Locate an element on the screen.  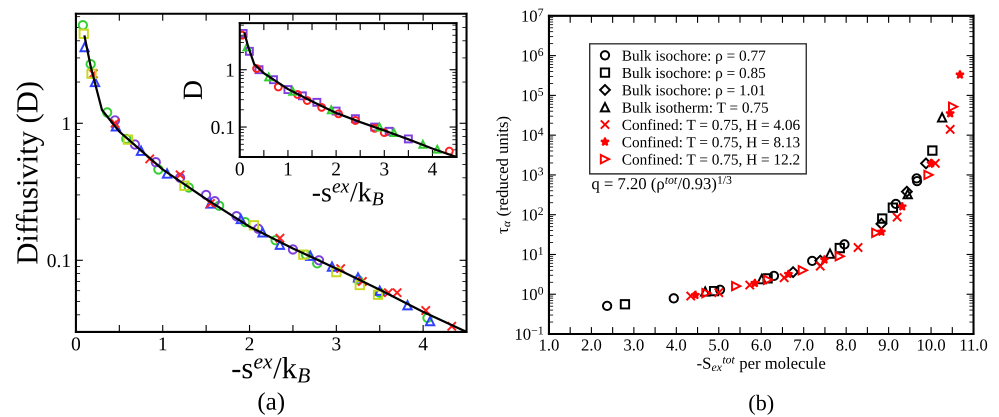
legend-label: Bulk isochore: ρ = 0.85 is located at coordinates (694, 74).